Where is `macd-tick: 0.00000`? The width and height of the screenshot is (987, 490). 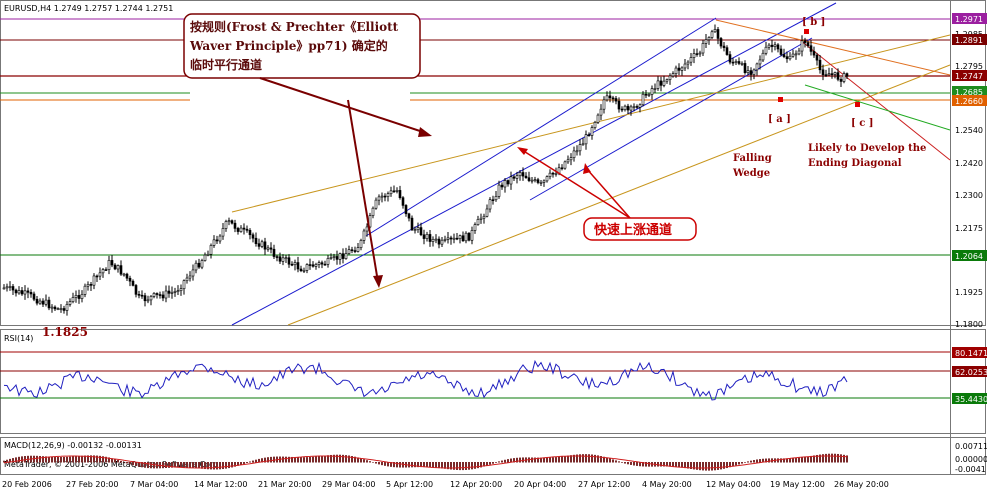 macd-tick: 0.00000 is located at coordinates (971, 459).